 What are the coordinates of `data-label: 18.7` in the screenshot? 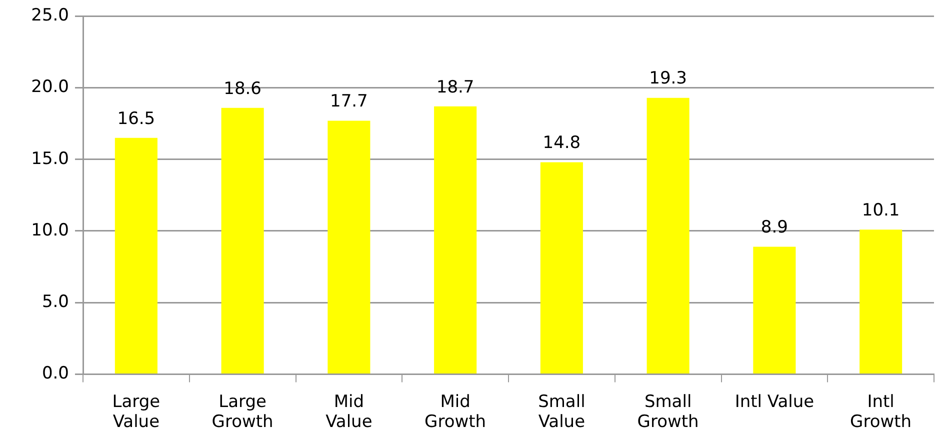 It's located at (455, 87).